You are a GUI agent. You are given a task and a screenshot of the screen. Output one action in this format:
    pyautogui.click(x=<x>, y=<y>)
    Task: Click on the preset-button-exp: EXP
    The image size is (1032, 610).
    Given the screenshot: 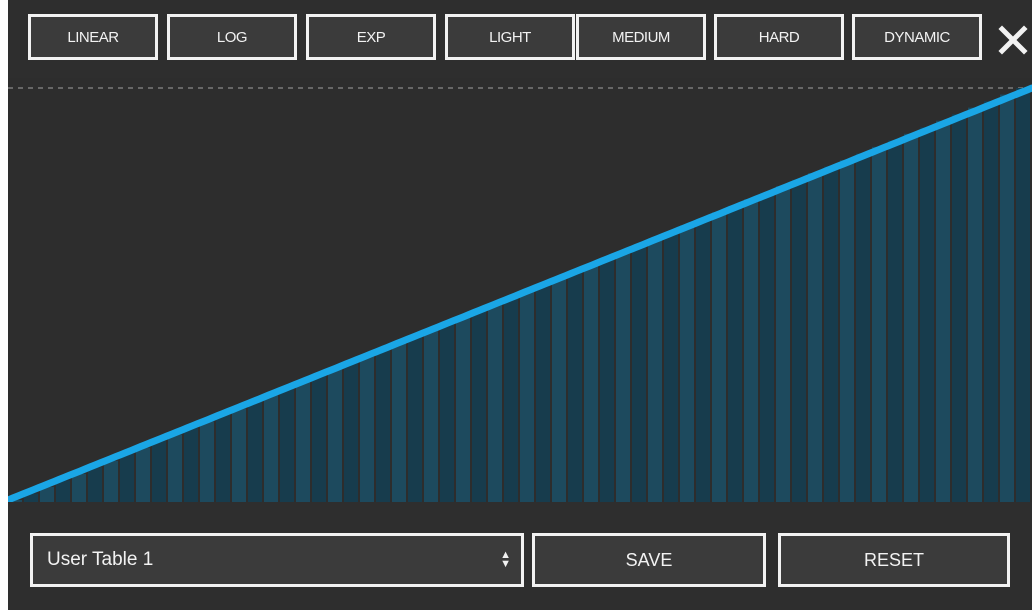 What is the action you would take?
    pyautogui.click(x=371, y=37)
    